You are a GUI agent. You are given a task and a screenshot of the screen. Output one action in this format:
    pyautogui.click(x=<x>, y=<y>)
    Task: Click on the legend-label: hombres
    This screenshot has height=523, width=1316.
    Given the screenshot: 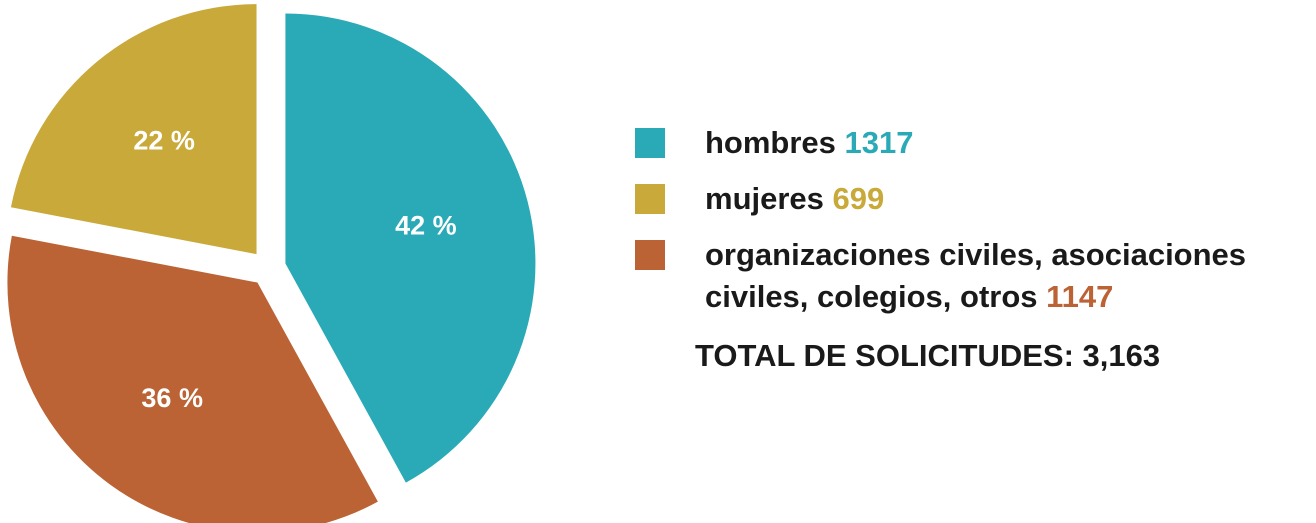 What is the action you would take?
    pyautogui.click(x=770, y=142)
    